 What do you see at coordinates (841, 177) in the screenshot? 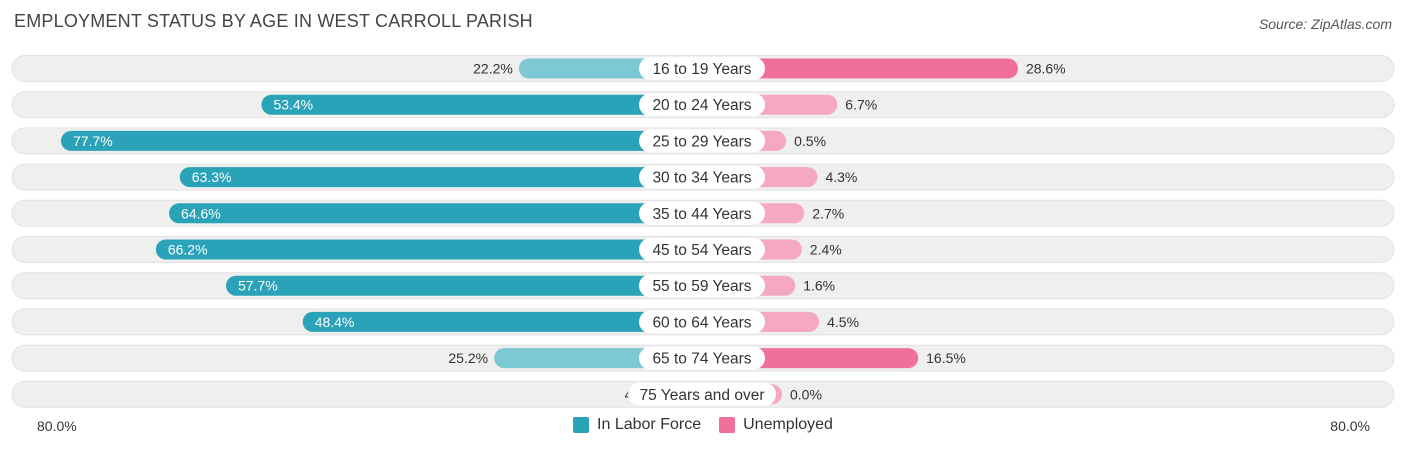
I see `value-label-unemployed-30-to-34-years: 4.3%` at bounding box center [841, 177].